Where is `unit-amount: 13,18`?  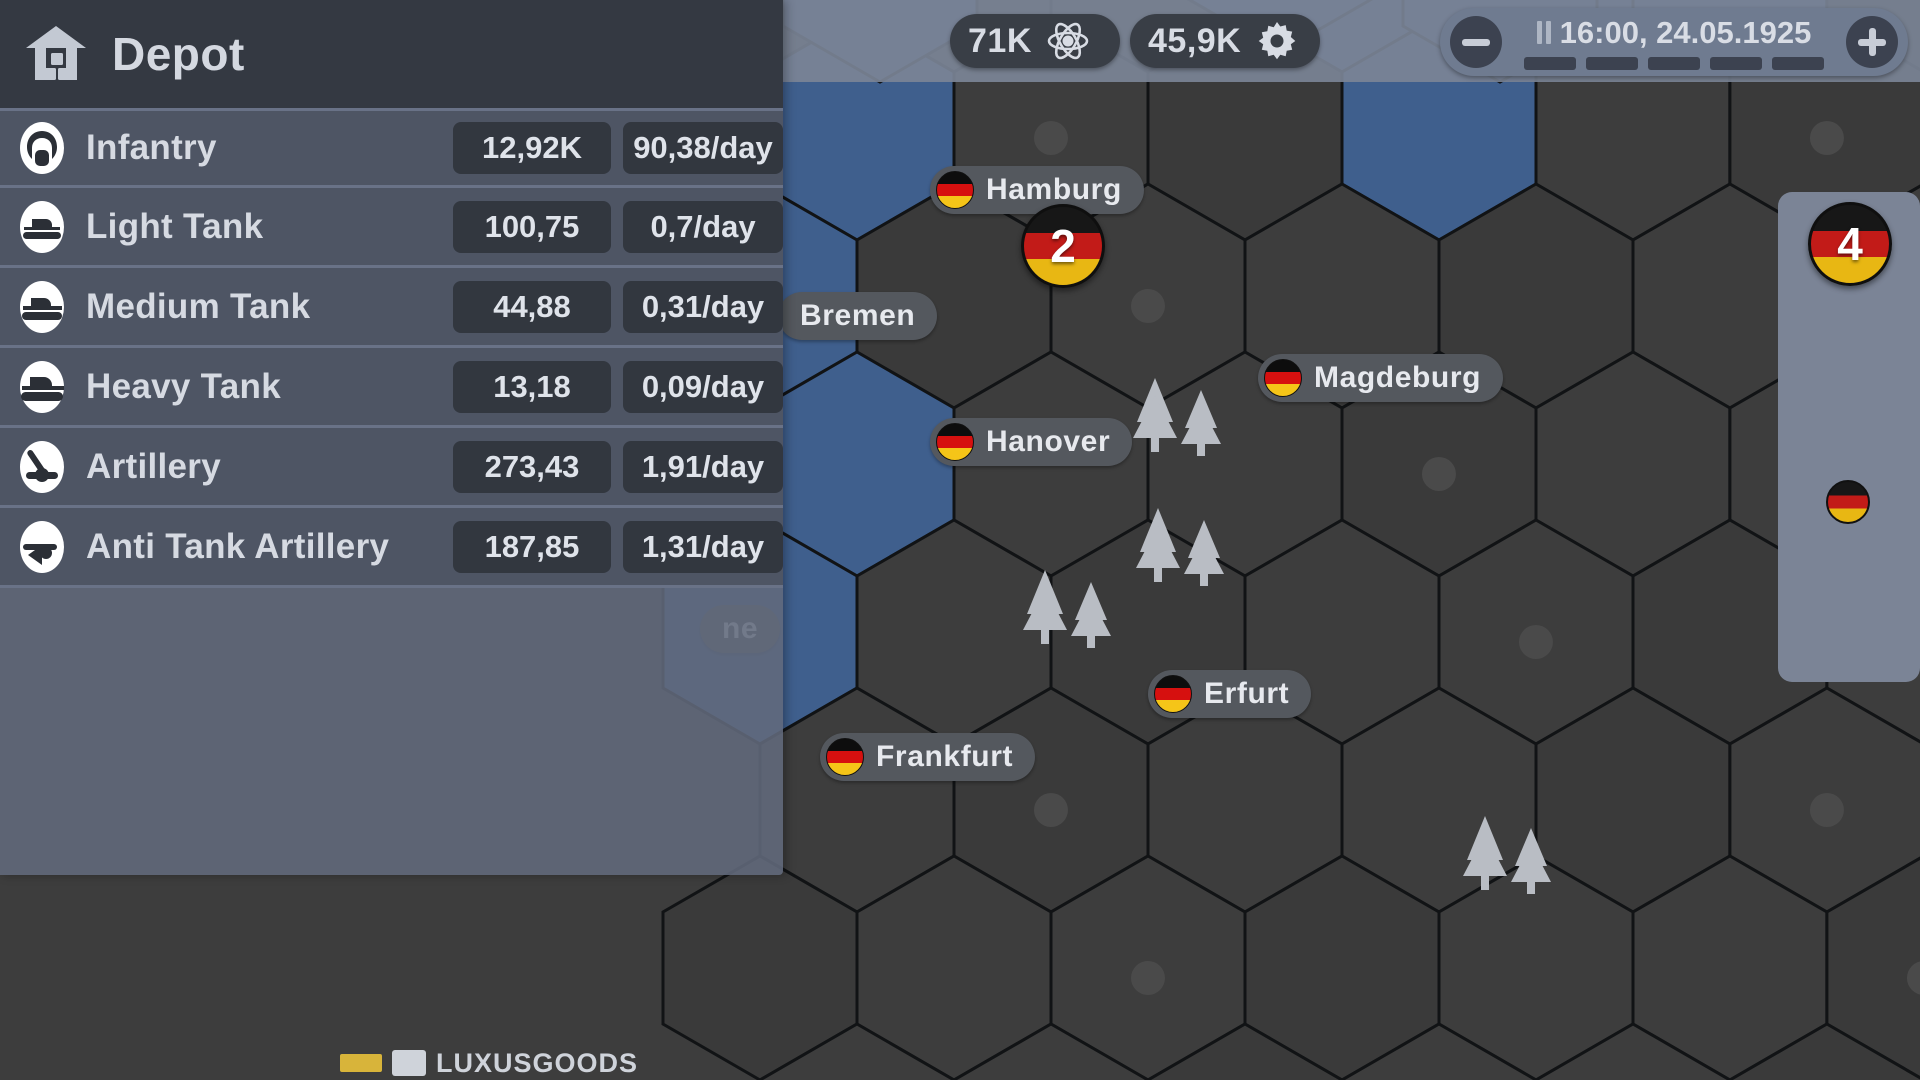 unit-amount: 13,18 is located at coordinates (532, 386).